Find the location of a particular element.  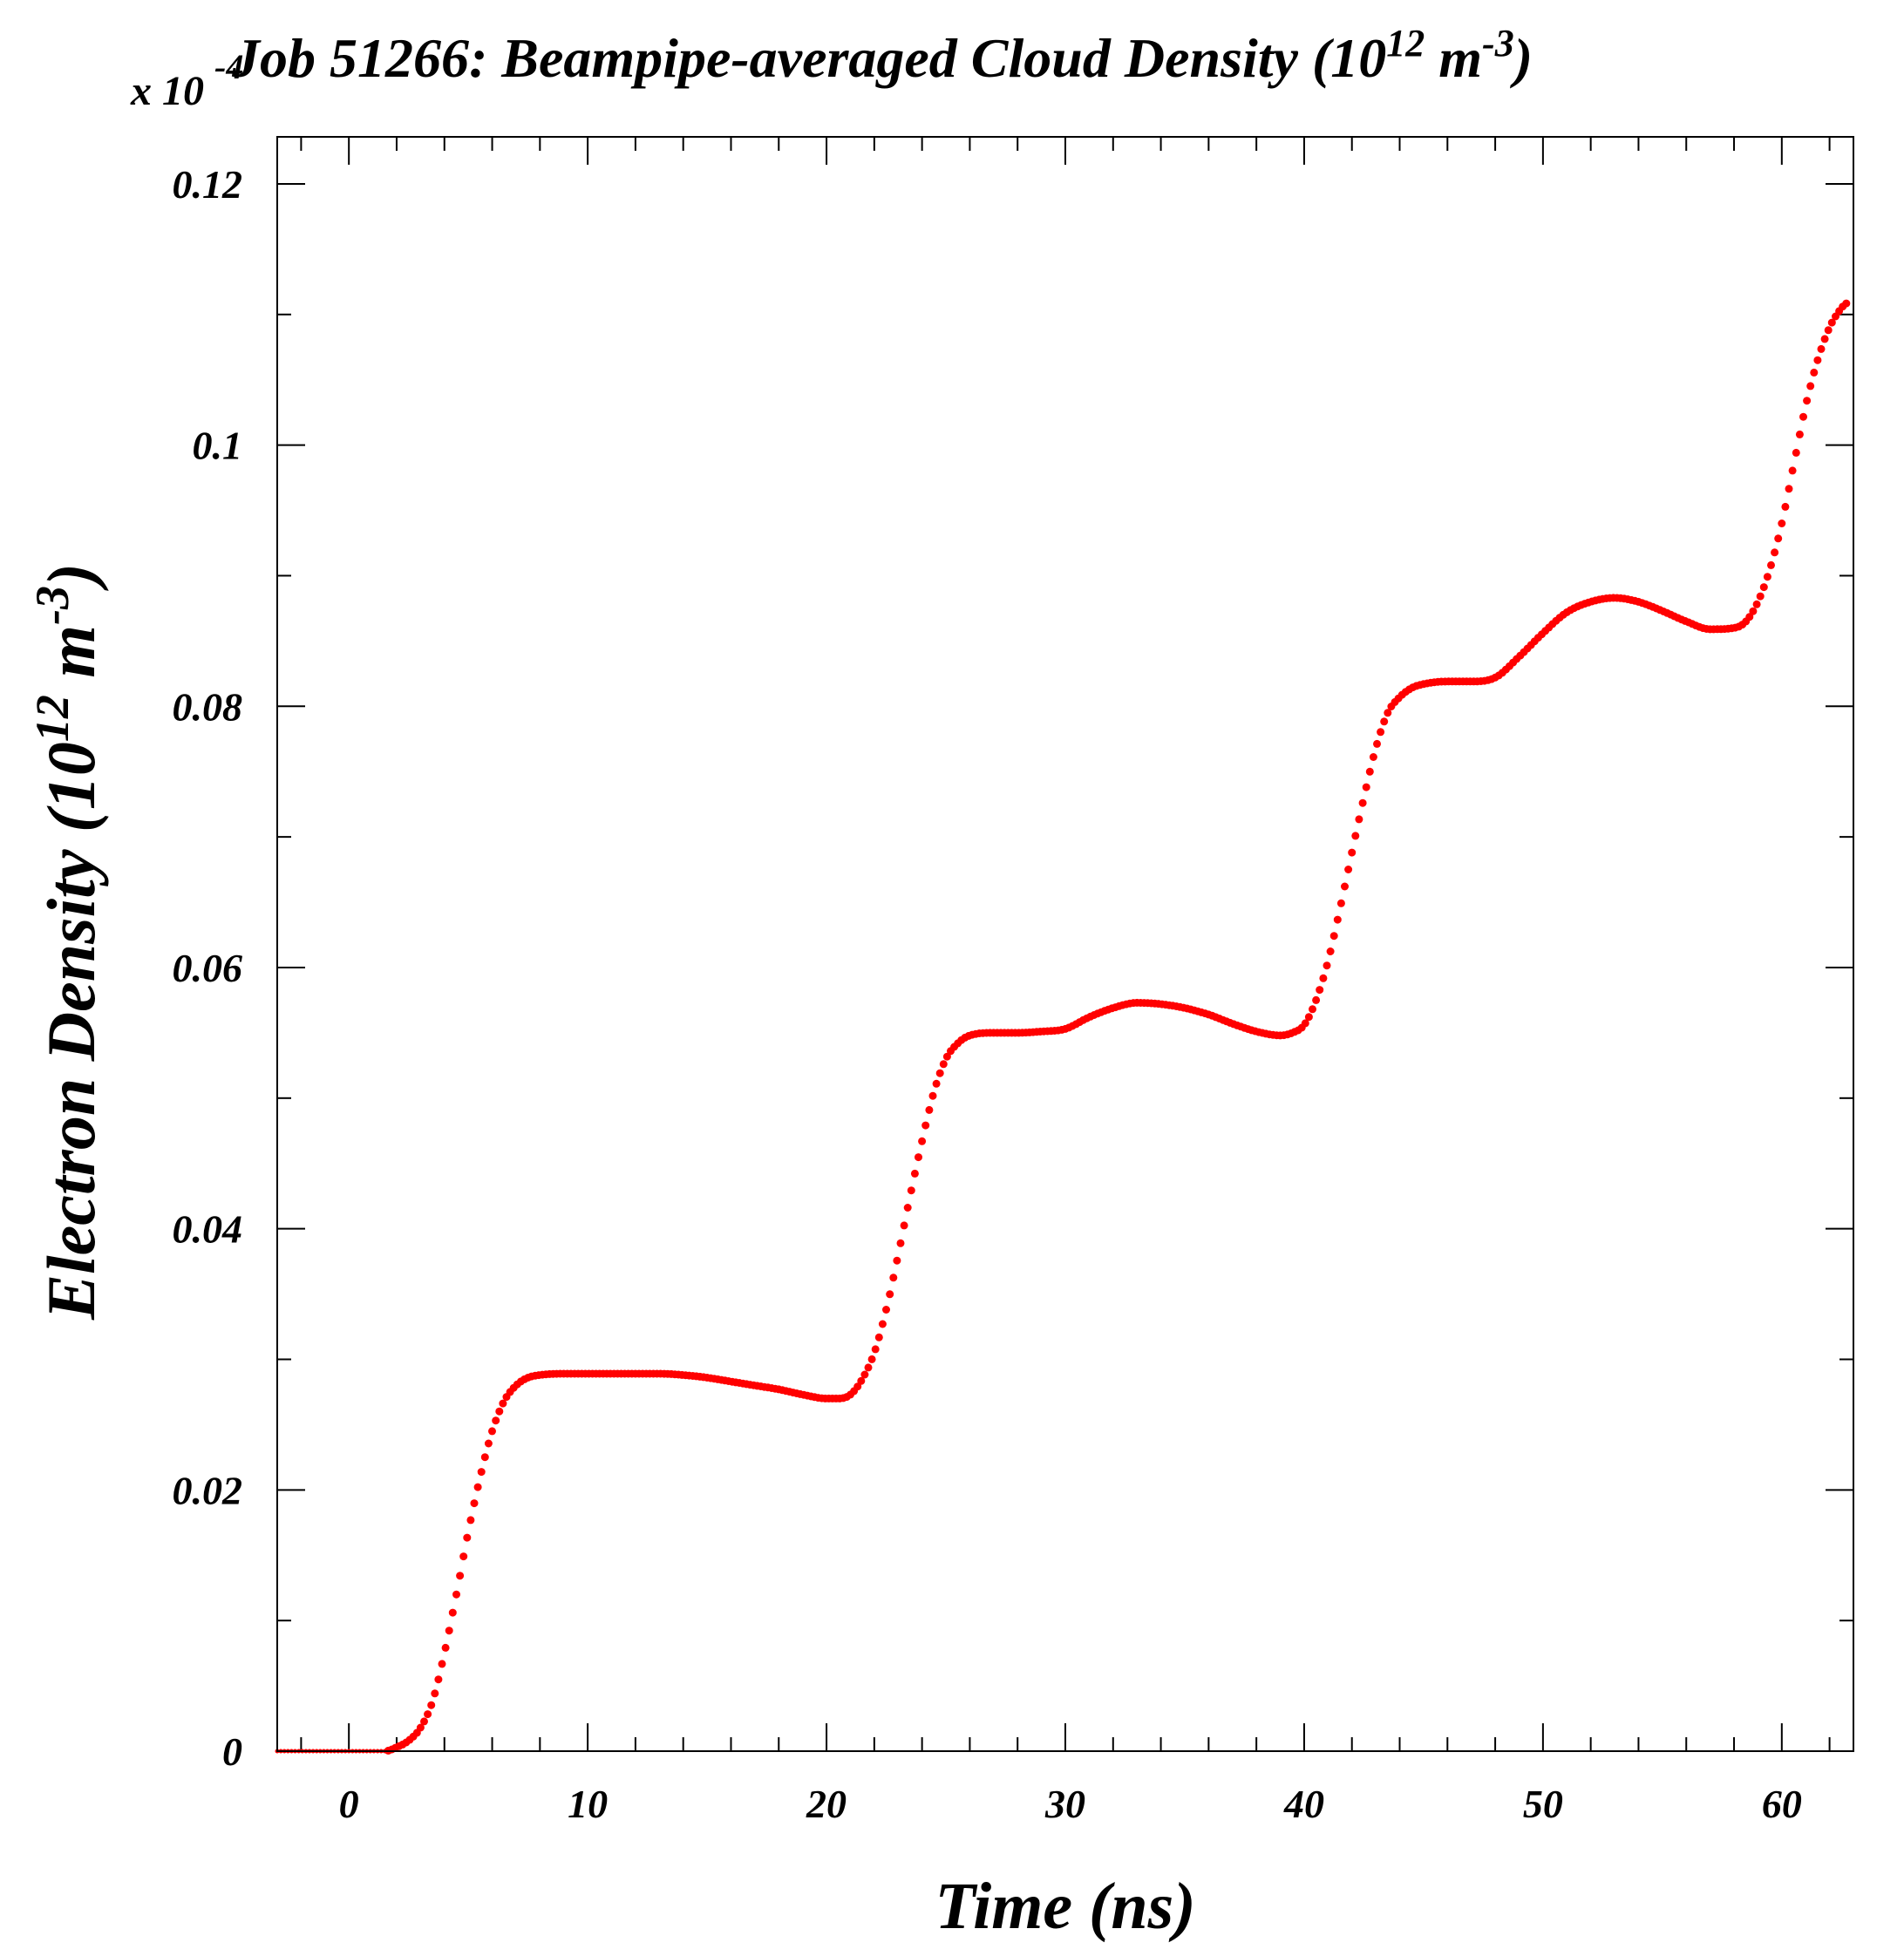

y-axis-label: Electron Density (1012 m-3) is located at coordinates (67, 942).